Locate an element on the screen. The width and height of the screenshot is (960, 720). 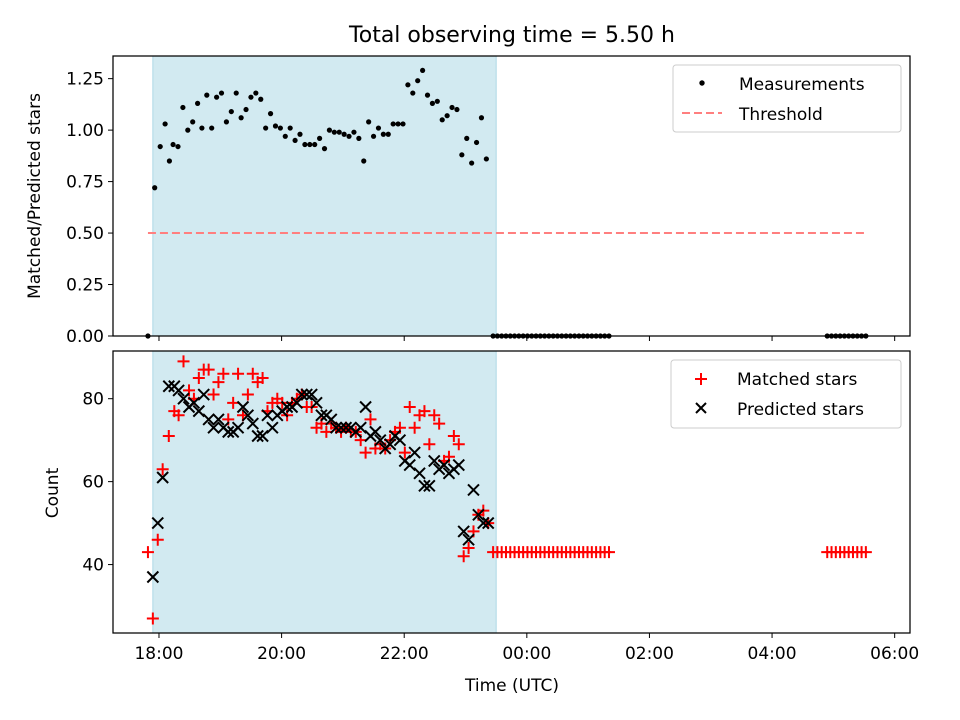
y-tick-label: 40 is located at coordinates (93, 566).